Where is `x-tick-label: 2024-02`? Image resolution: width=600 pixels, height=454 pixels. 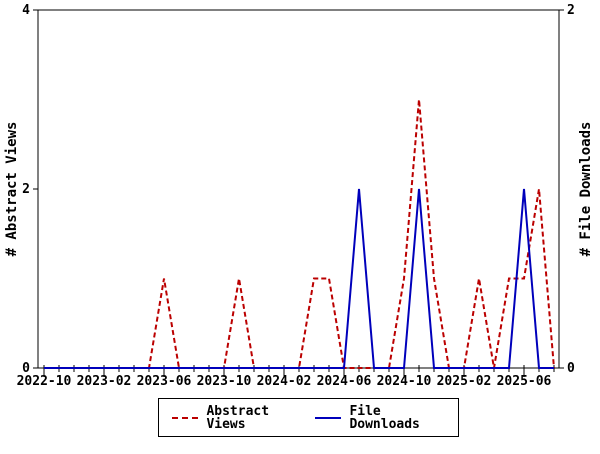 x-tick-label: 2024-02 is located at coordinates (284, 381).